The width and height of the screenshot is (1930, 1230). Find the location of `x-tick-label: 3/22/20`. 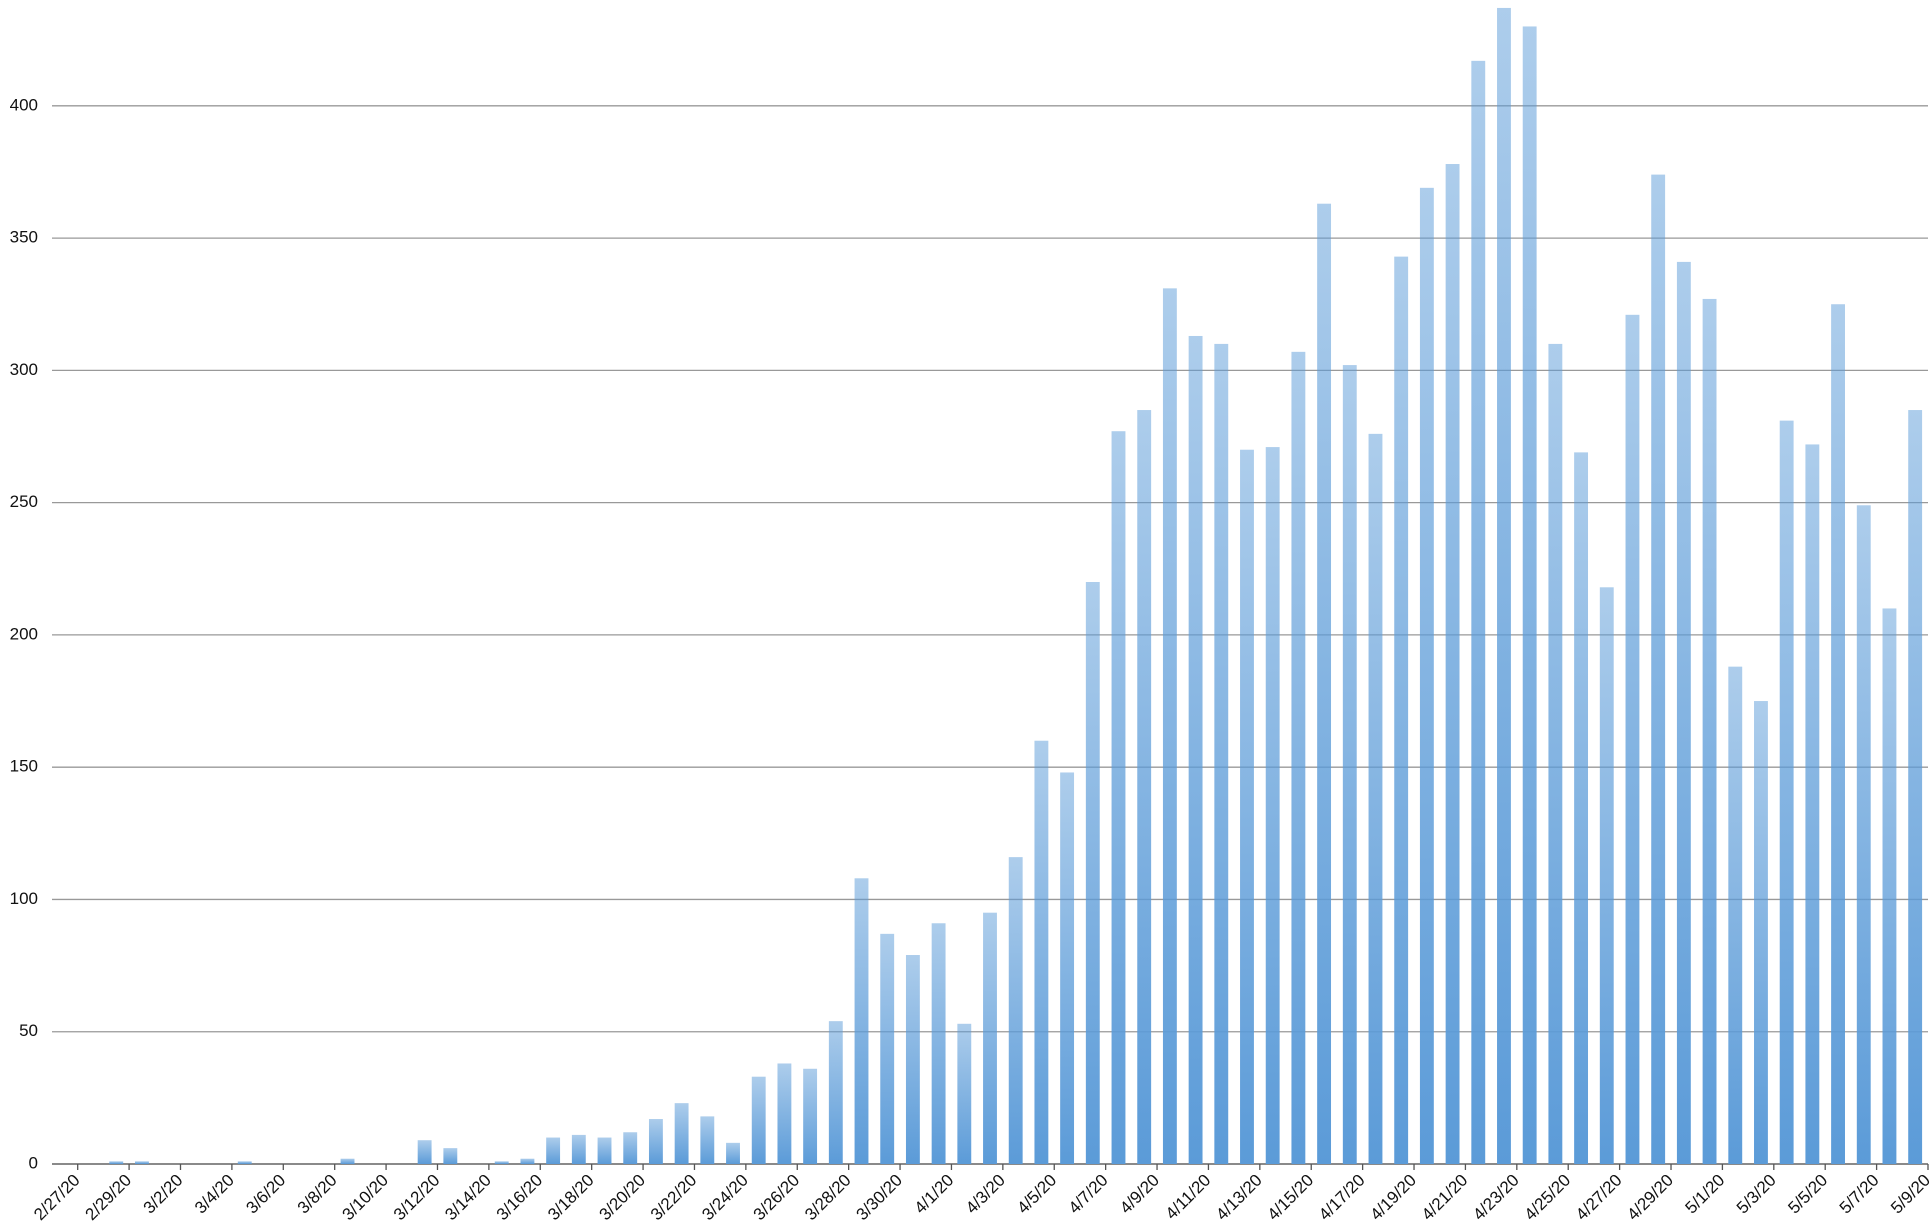

x-tick-label: 3/22/20 is located at coordinates (674, 1198).